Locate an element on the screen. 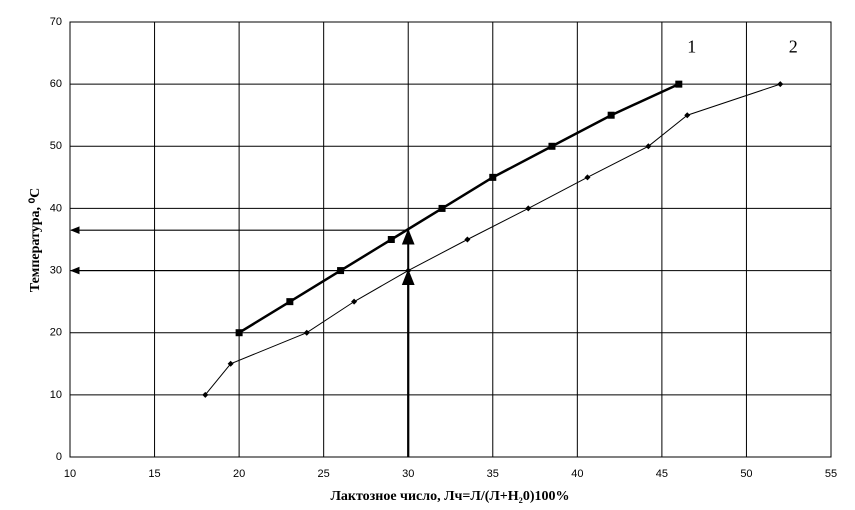  y-axis-title: Температура, ⁰C is located at coordinates (35, 240).